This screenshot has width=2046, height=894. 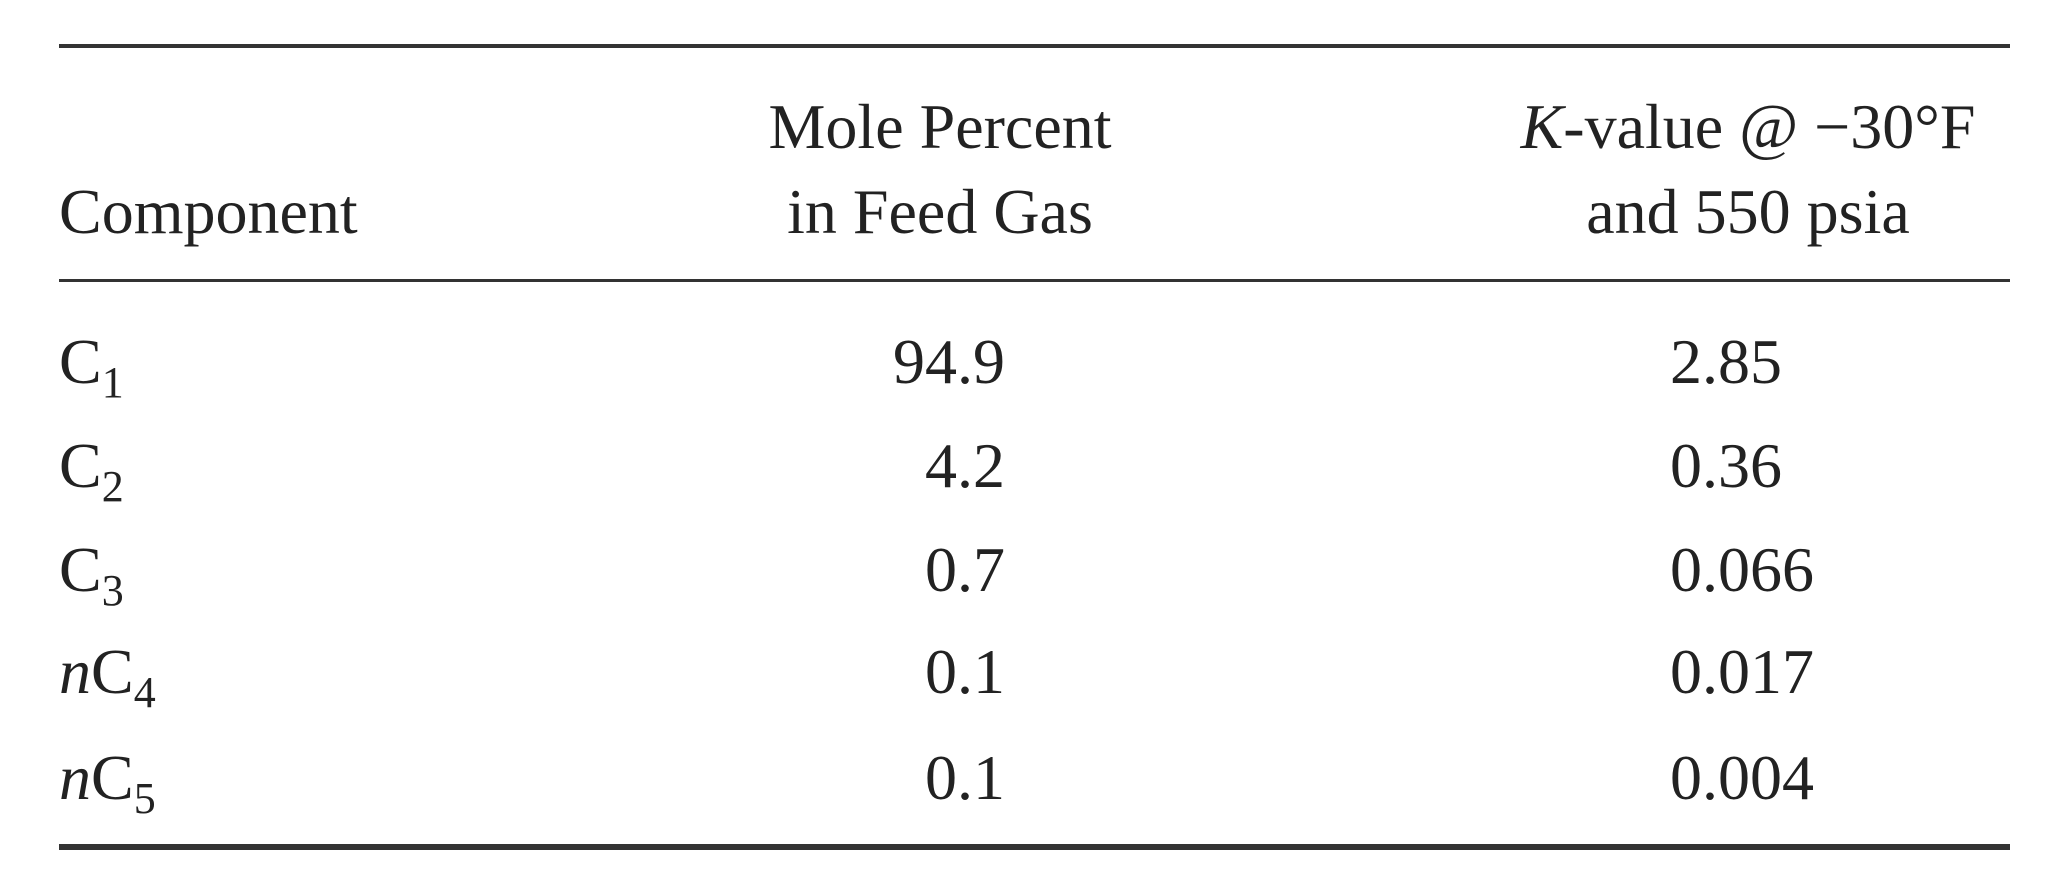 I want to click on header-cell: Component, so click(x=208, y=212).